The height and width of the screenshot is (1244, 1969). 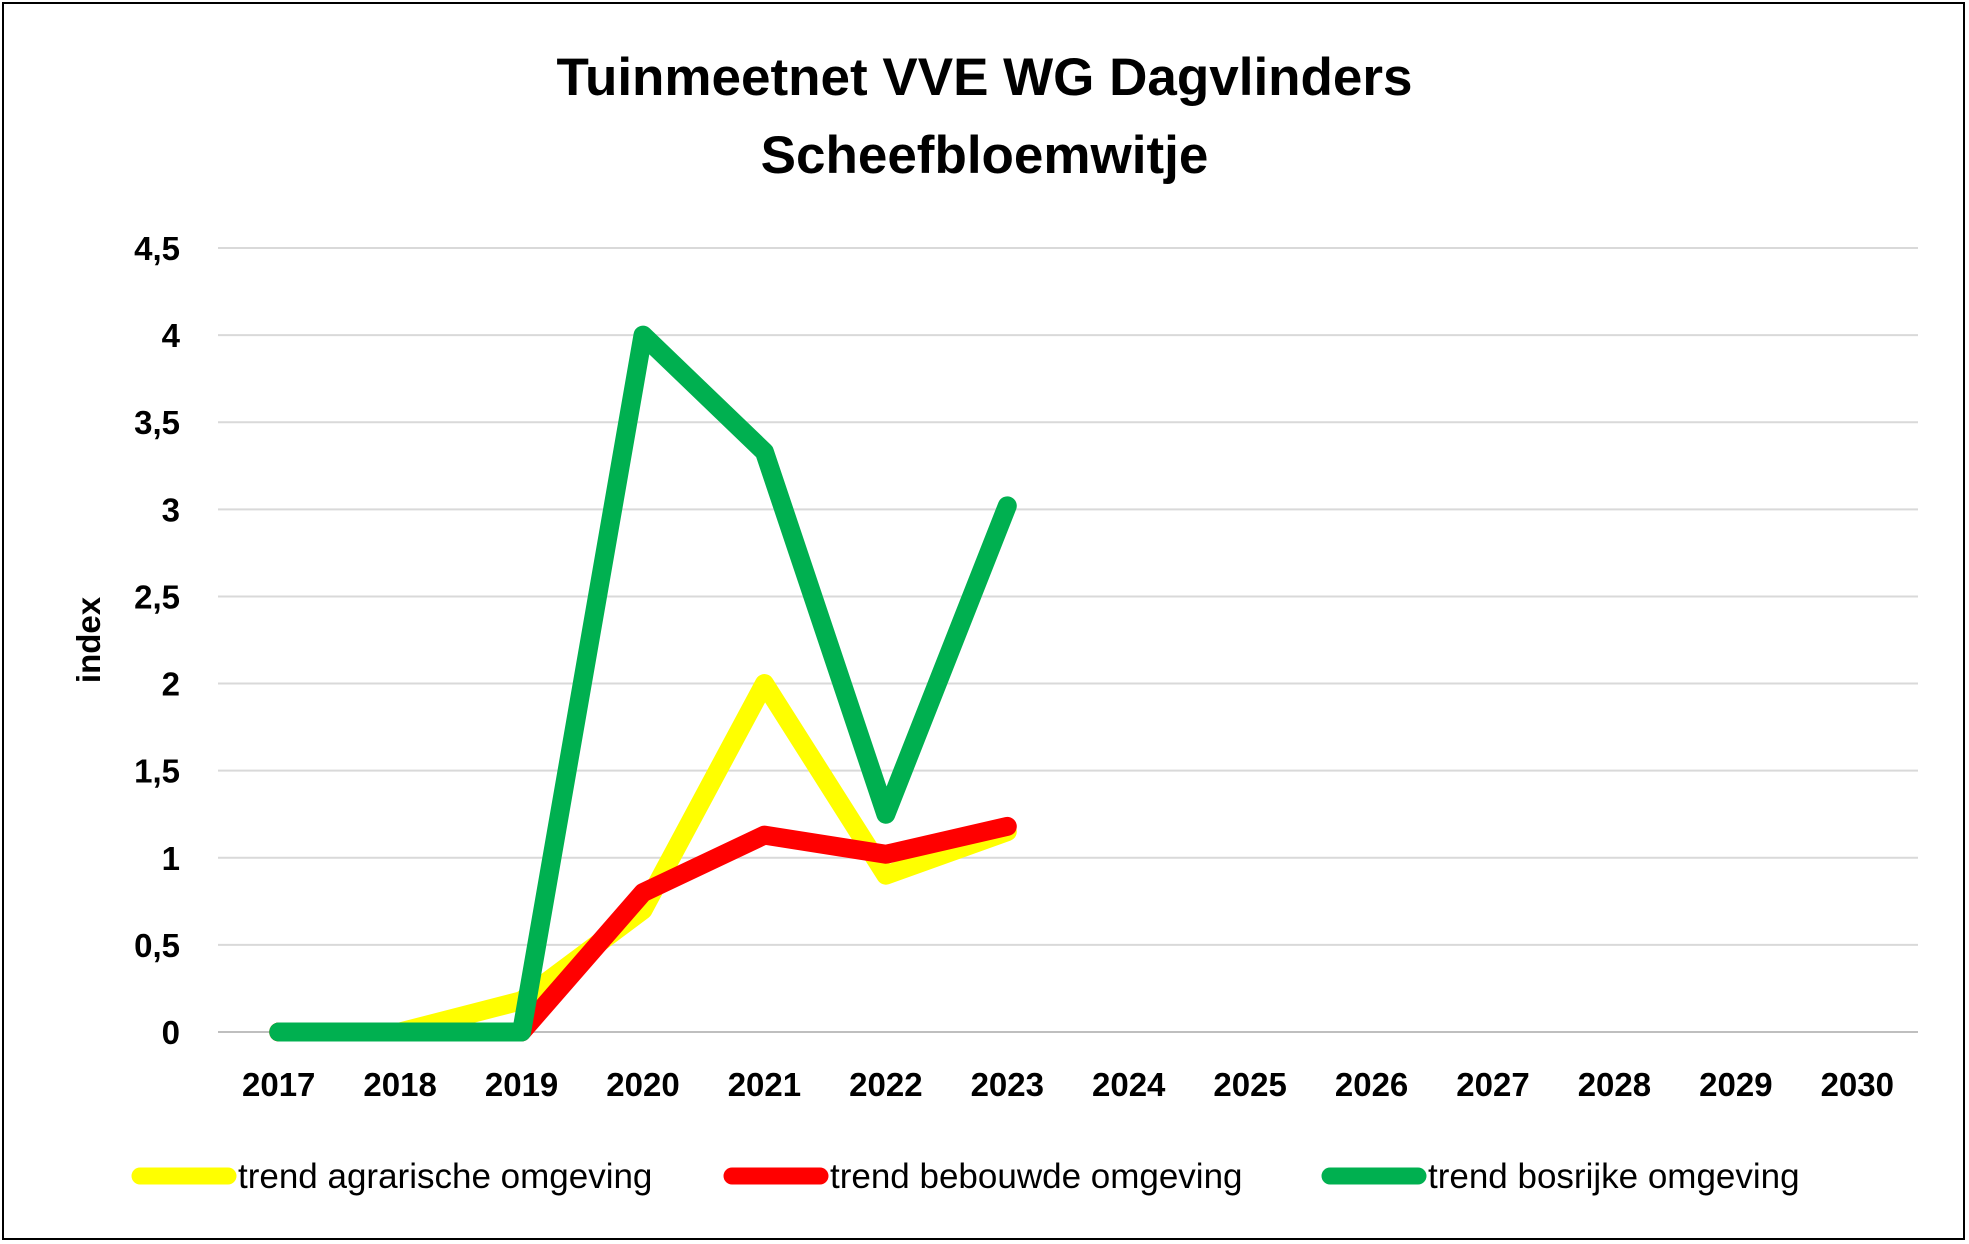 I want to click on y-tick-label: 0, so click(x=171, y=1032).